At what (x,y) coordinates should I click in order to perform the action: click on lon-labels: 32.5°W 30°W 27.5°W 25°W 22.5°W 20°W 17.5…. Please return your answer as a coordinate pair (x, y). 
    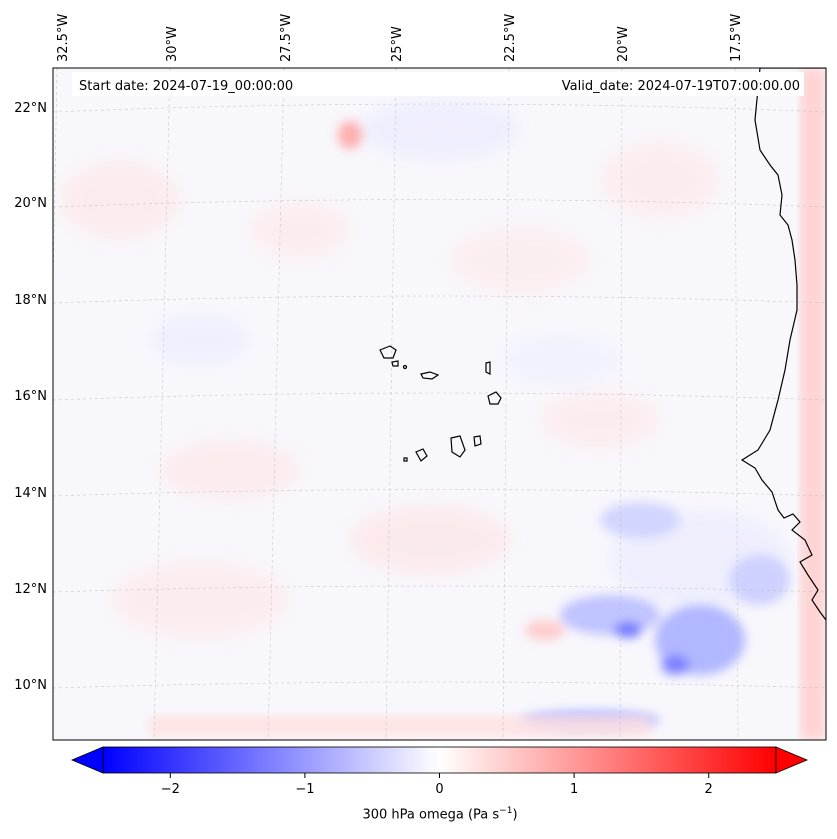
    Looking at the image, I should click on (400, 38).